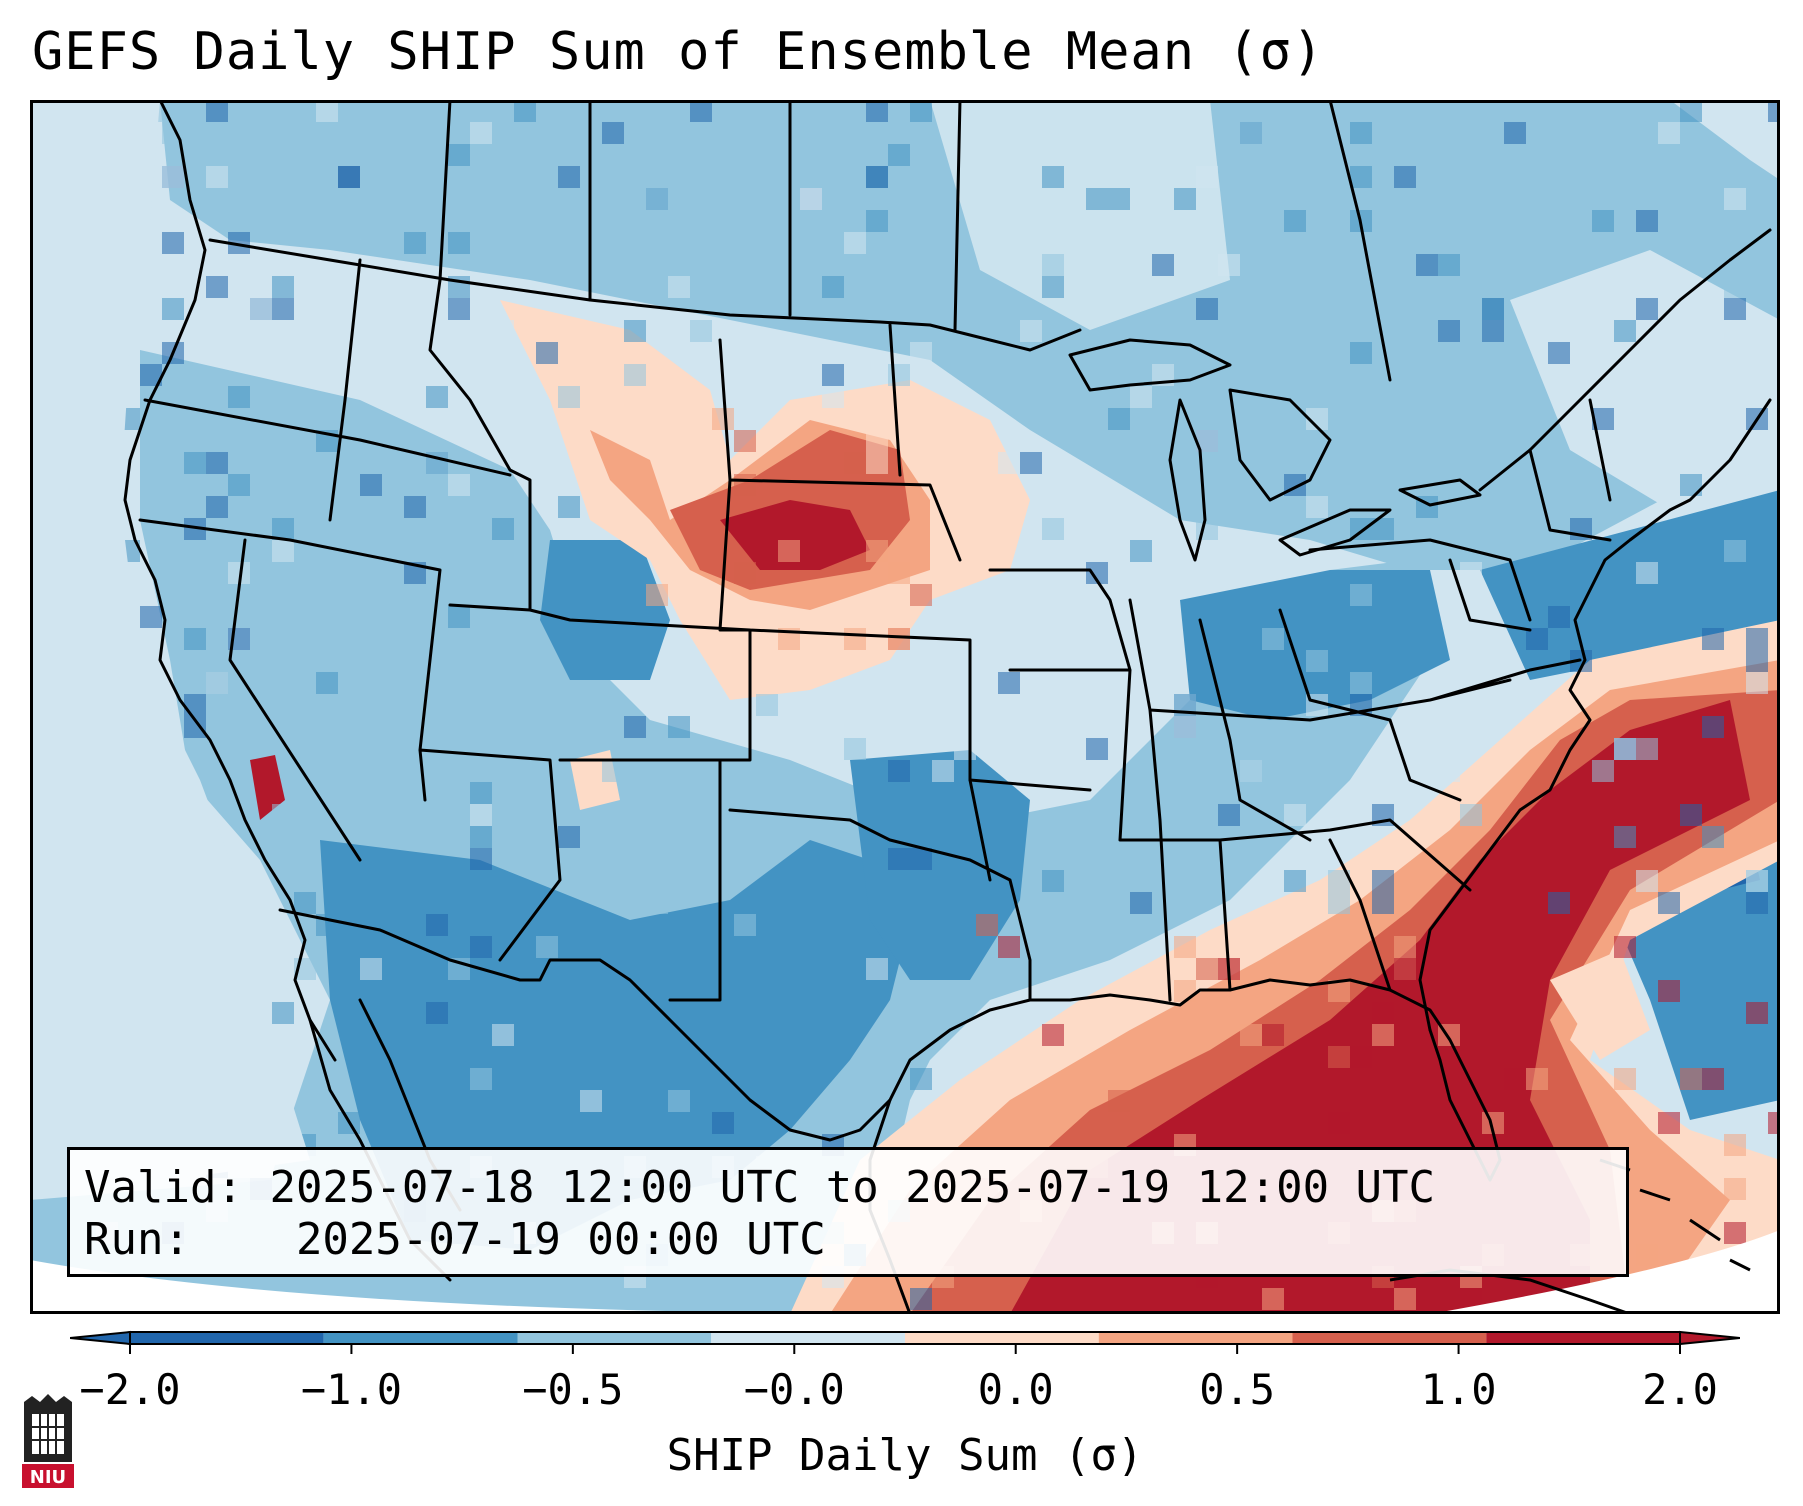 This screenshot has height=1506, width=1803. I want to click on colorbar-extend-low, so click(100, 1338).